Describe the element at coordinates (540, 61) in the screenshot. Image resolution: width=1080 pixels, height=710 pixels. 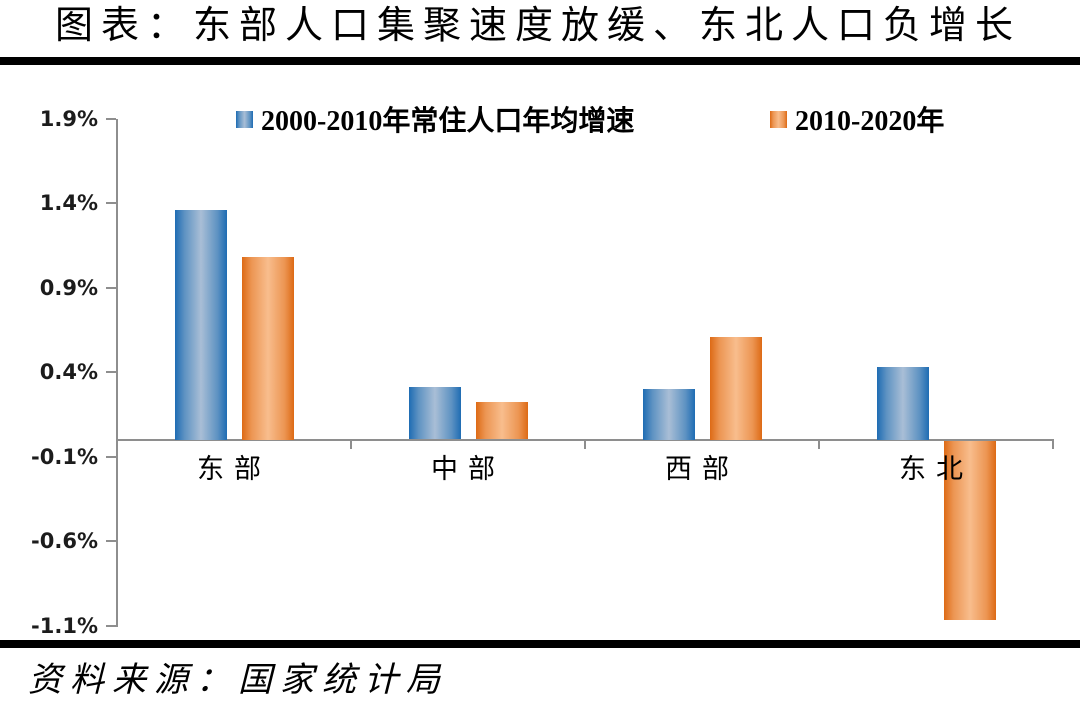
I see `title-divider` at that location.